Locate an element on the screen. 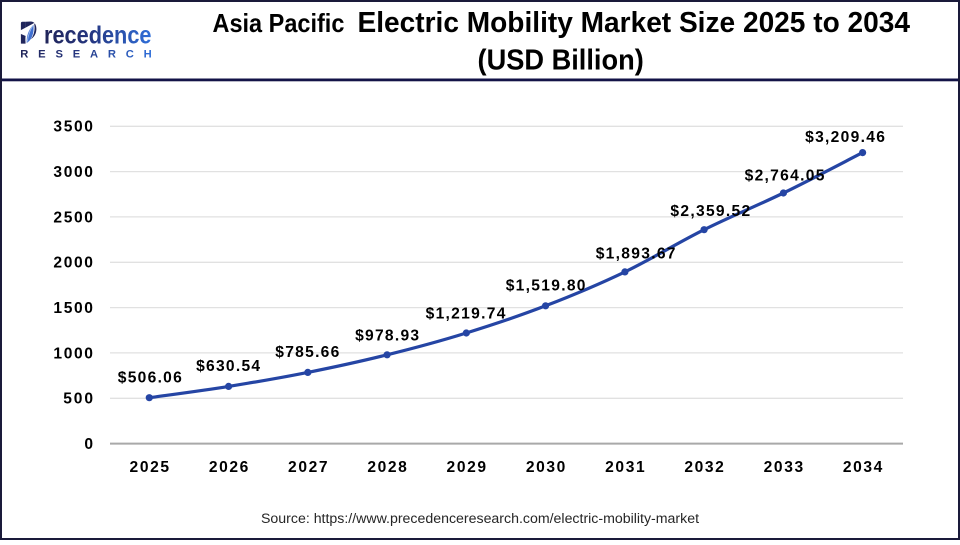 Image resolution: width=960 pixels, height=545 pixels. svg-text: 2028 is located at coordinates (387, 467).